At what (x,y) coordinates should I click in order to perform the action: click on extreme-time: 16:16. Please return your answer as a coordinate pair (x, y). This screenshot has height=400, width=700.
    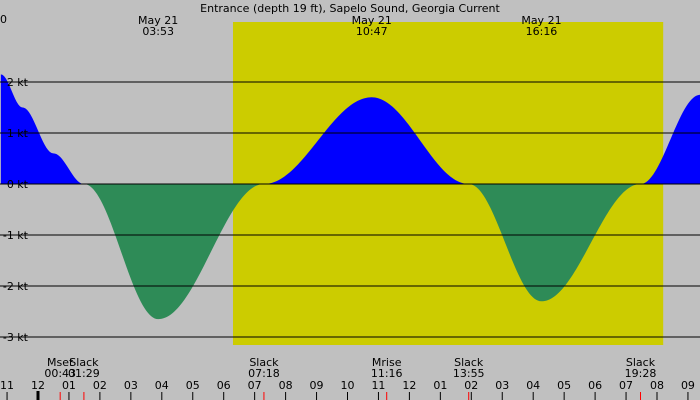
    Looking at the image, I should click on (542, 31).